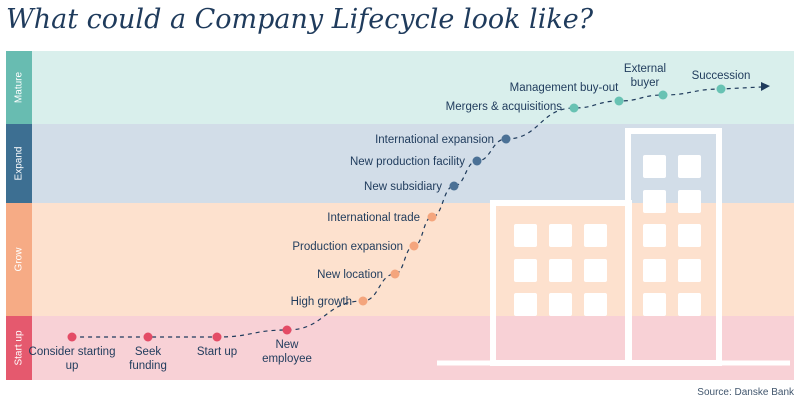  I want to click on milestone: Mergers & acquisitions, so click(512, 107).